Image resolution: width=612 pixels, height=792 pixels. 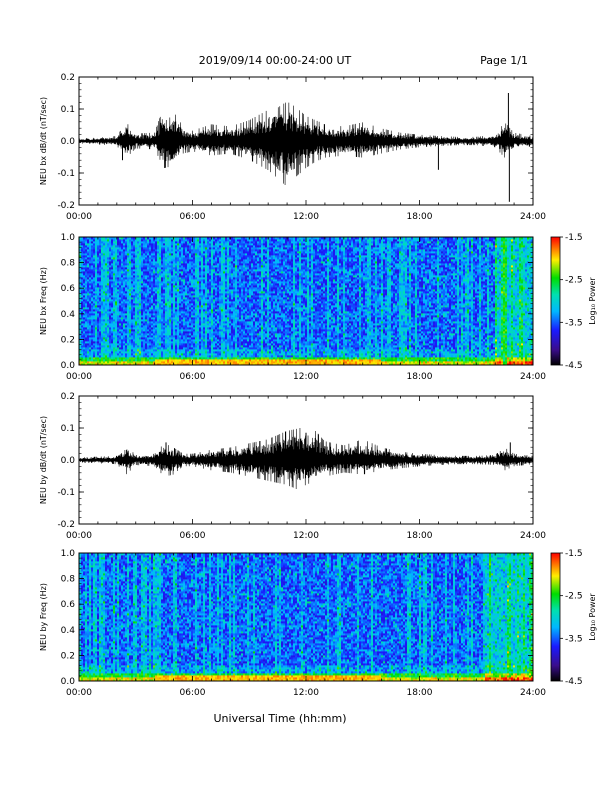 I want to click on y-axis-label: NEU bx dB/dt (nT/sec), so click(x=43, y=141).